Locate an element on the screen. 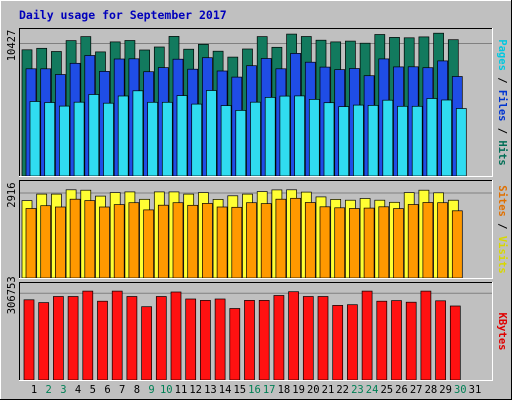 This screenshot has width=512, height=400. day-label-11: 11 is located at coordinates (181, 390).